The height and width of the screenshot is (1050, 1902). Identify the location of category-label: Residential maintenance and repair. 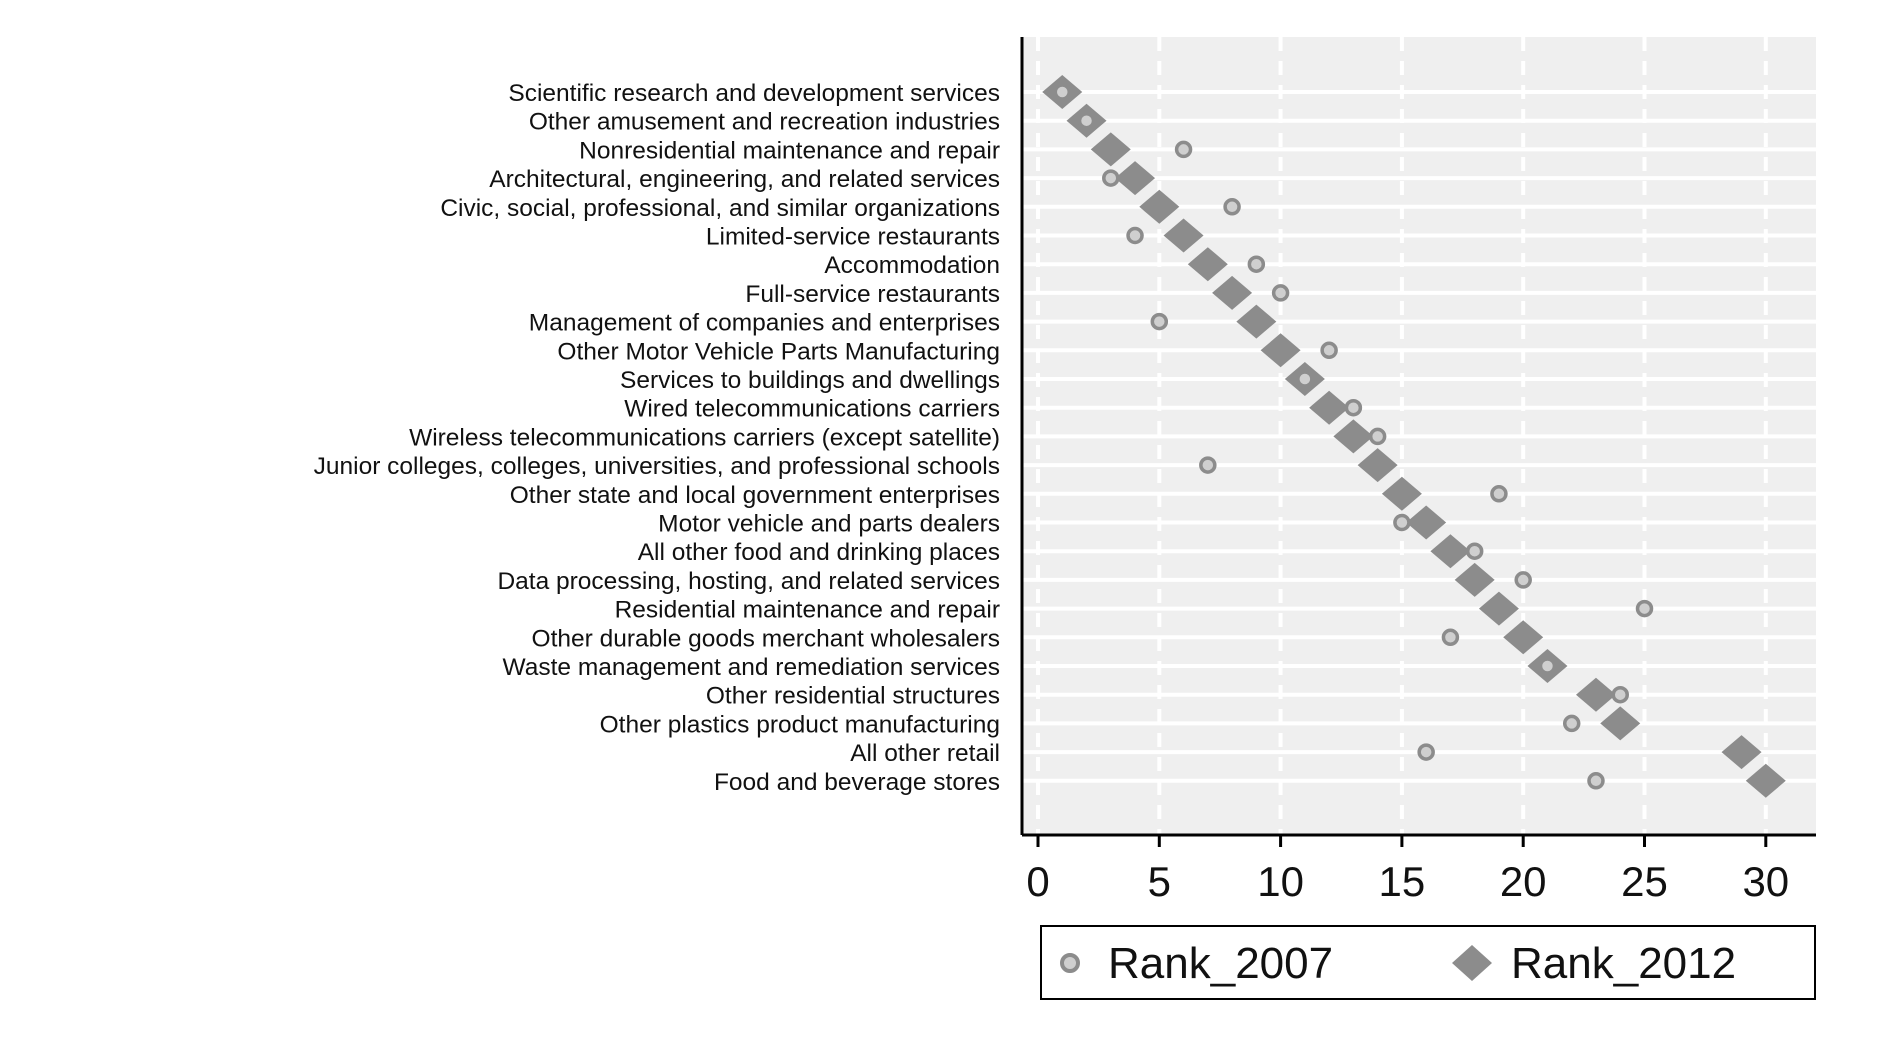
(807, 610).